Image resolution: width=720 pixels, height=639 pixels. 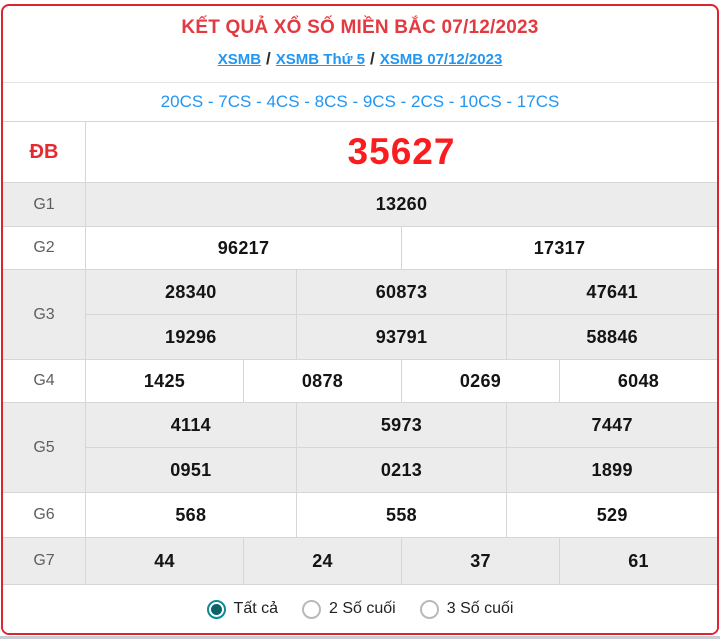 What do you see at coordinates (611, 470) in the screenshot?
I see `prize-number: 1899` at bounding box center [611, 470].